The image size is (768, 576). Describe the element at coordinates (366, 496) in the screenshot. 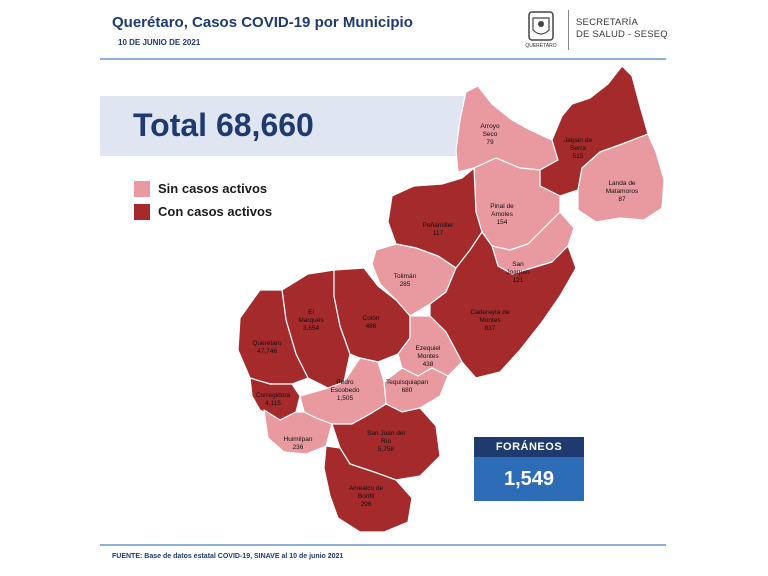

I see `municipality-name-amealco-de-bonfil: Bonfil` at that location.